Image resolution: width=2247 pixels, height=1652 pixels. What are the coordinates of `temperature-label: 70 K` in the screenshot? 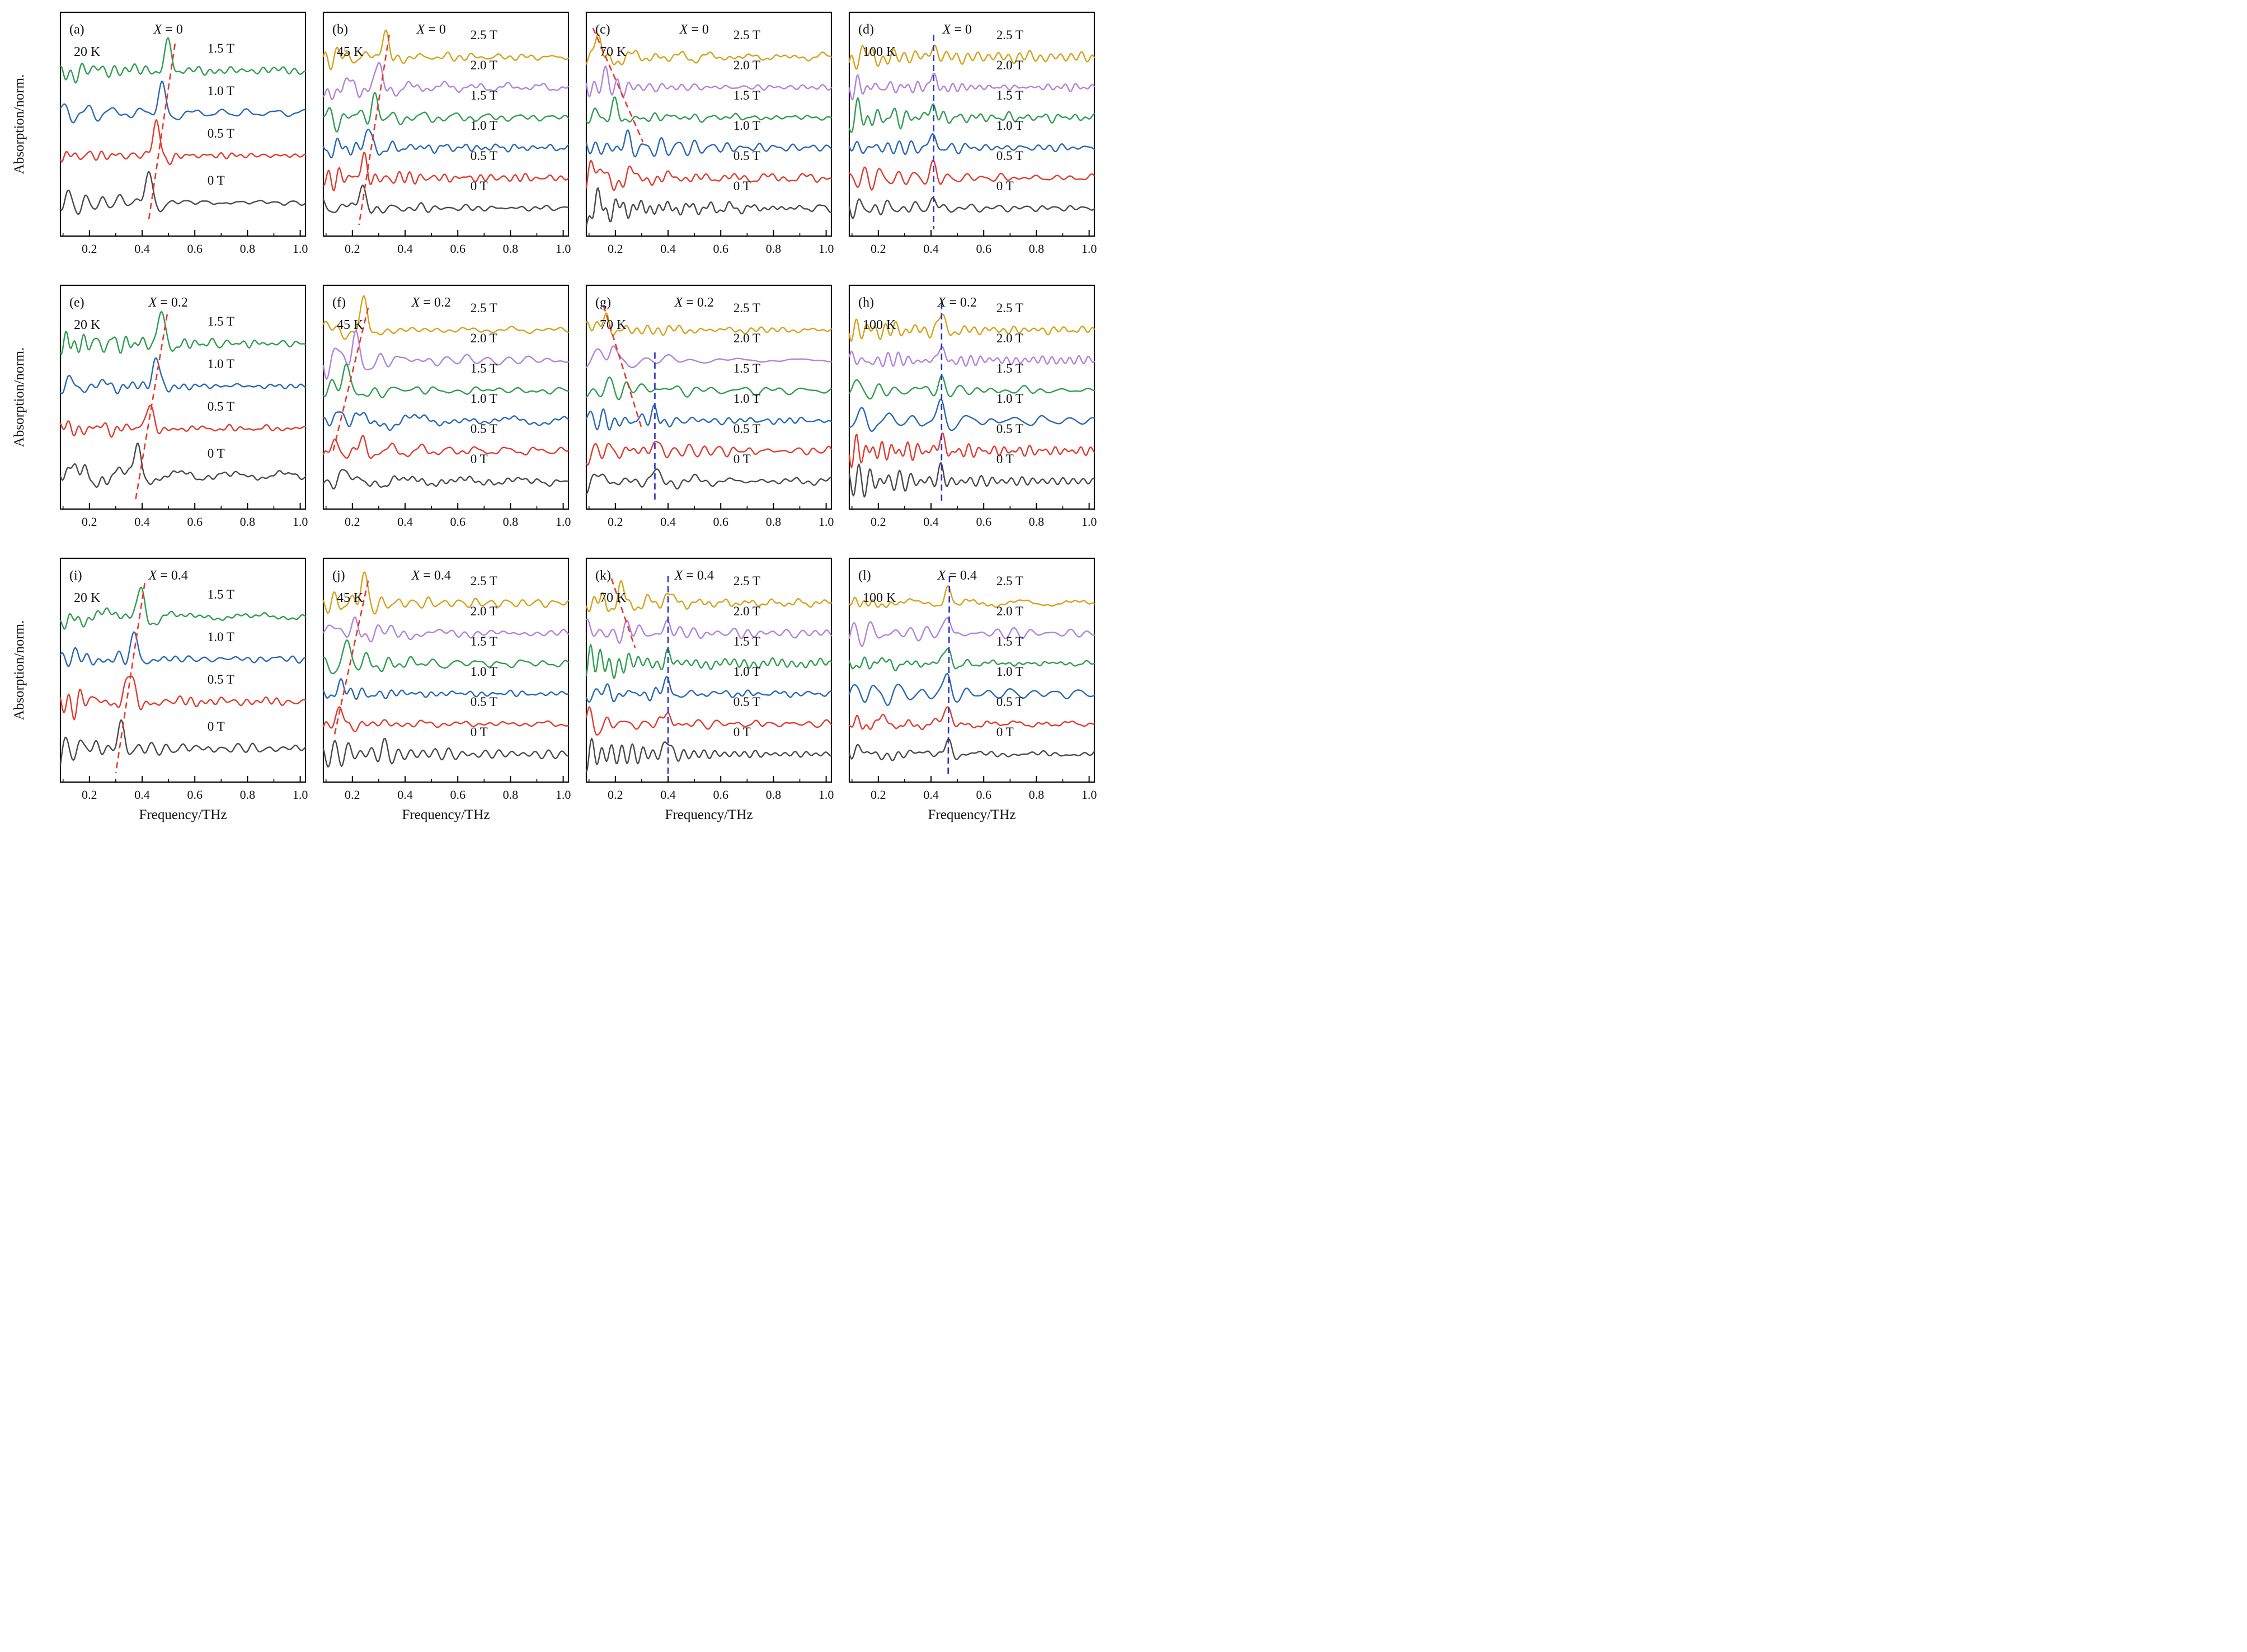 It's located at (613, 52).